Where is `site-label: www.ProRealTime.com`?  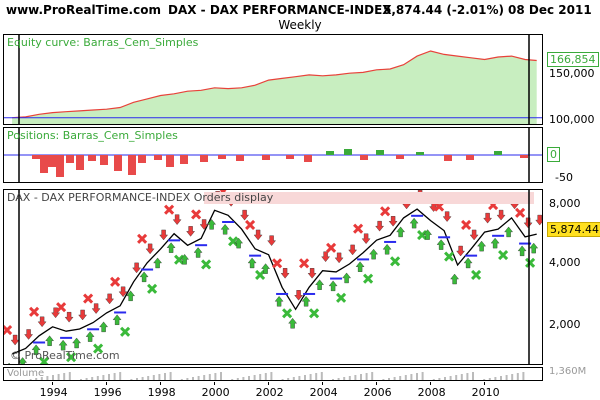
site-label: www.ProRealTime.com is located at coordinates (83, 10).